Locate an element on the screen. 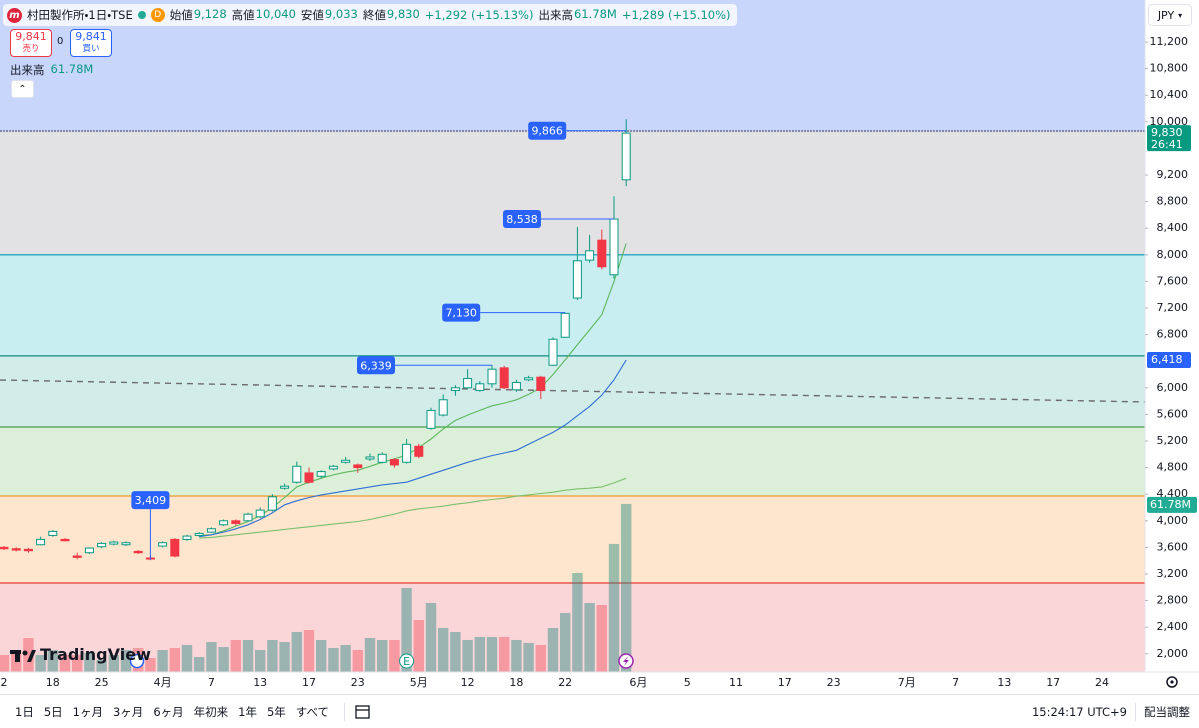  price-change: +1,292 (+15.13%) is located at coordinates (479, 15).